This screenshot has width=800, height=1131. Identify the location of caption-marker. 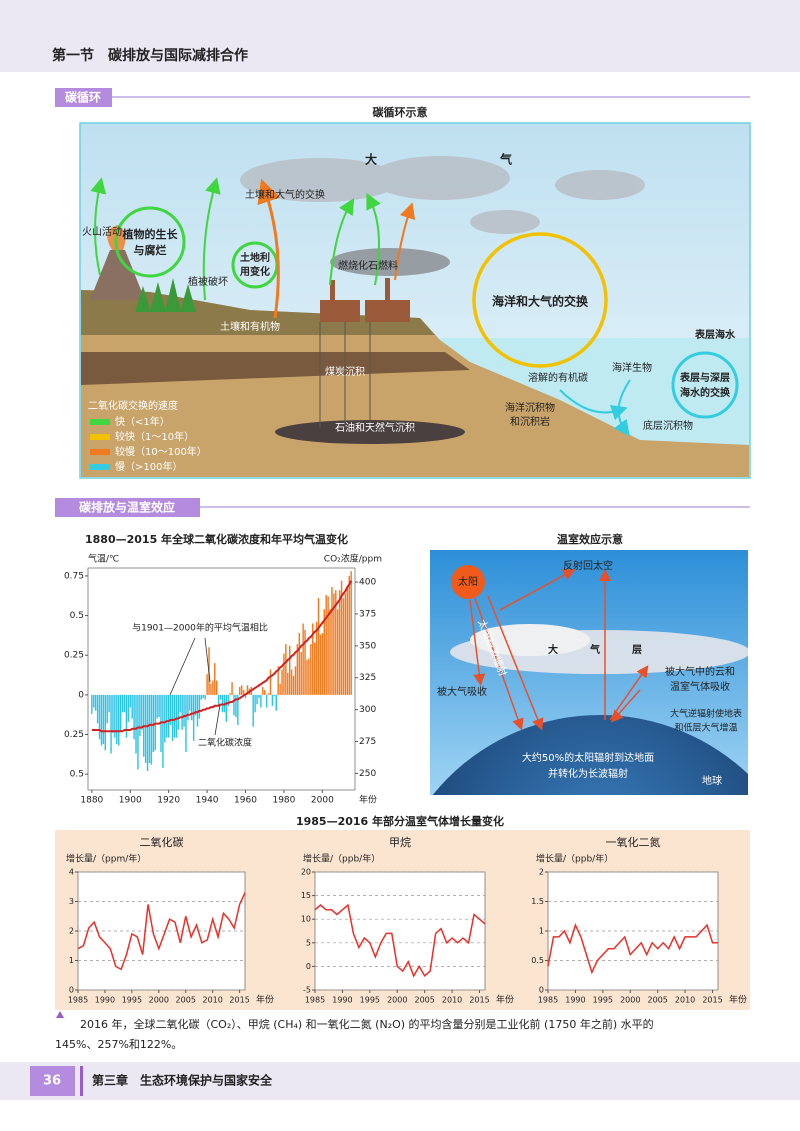
(60, 1014).